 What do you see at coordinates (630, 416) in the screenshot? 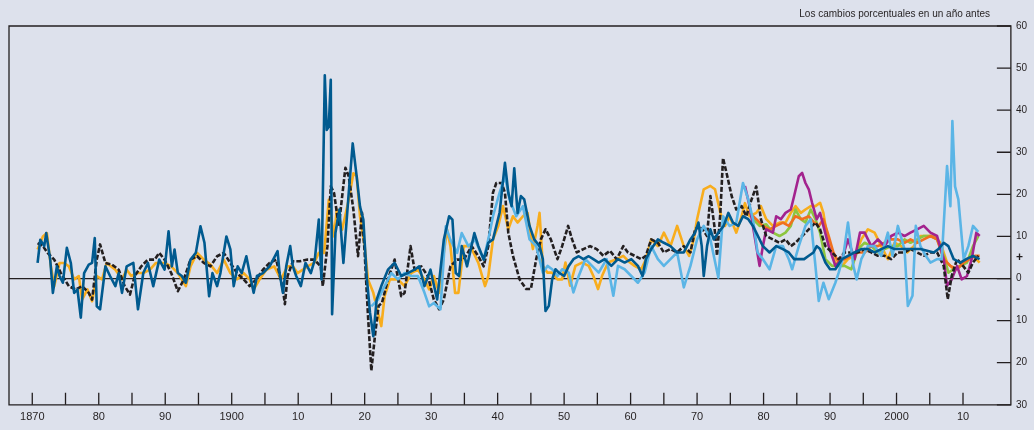
I see `x-tick-label: 60` at bounding box center [630, 416].